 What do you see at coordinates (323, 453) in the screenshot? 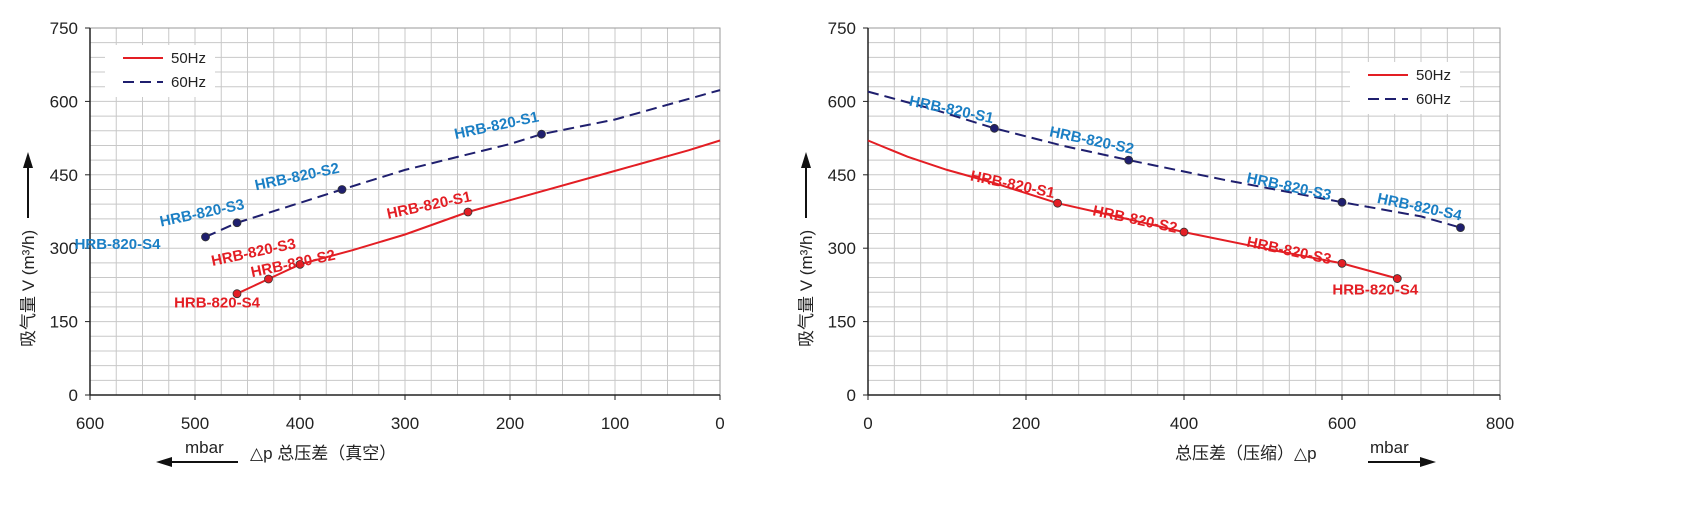
I see `x-axis-label: △p 总压差（真空）` at bounding box center [323, 453].